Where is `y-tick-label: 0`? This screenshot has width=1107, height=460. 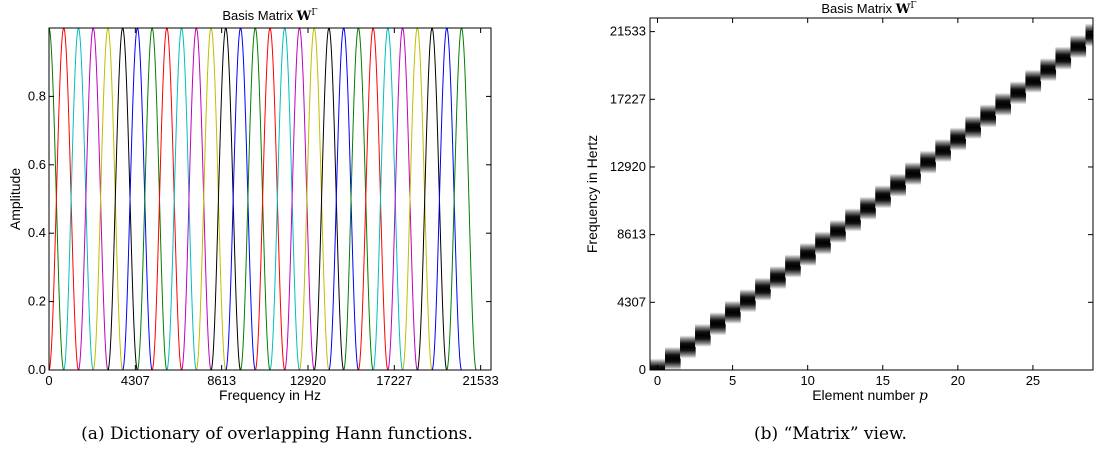 y-tick-label: 0 is located at coordinates (642, 369).